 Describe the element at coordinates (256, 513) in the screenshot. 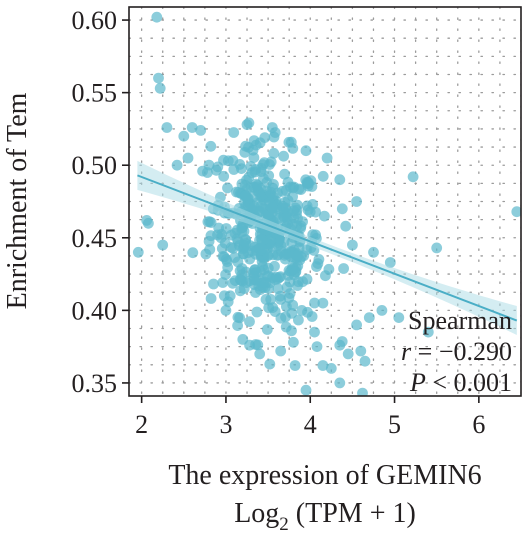

I see `x-axis-subtitle-prefix: Log` at that location.